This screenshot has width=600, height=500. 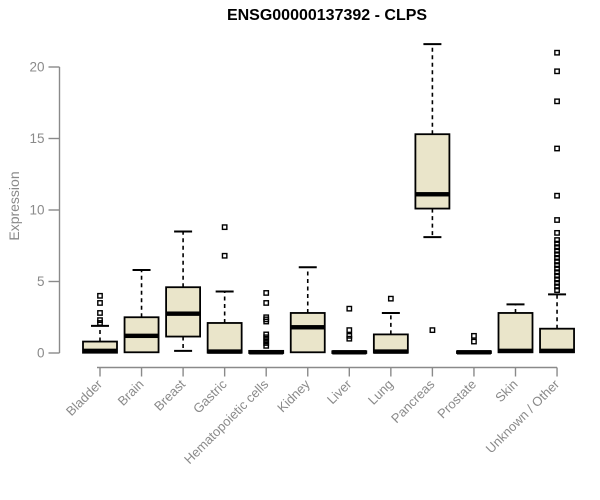 What do you see at coordinates (36, 67) in the screenshot?
I see `y-tick-label: 20` at bounding box center [36, 67].